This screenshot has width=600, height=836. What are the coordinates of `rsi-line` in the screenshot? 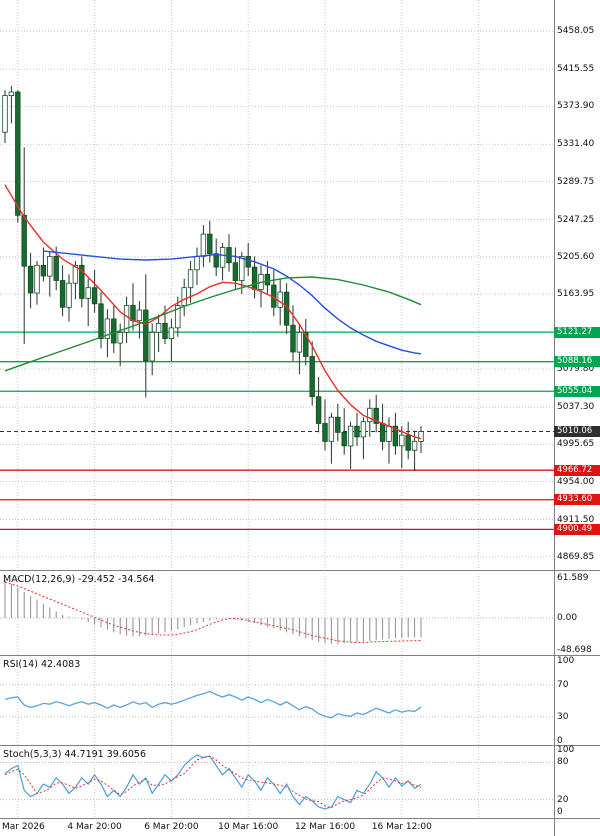 It's located at (213, 704).